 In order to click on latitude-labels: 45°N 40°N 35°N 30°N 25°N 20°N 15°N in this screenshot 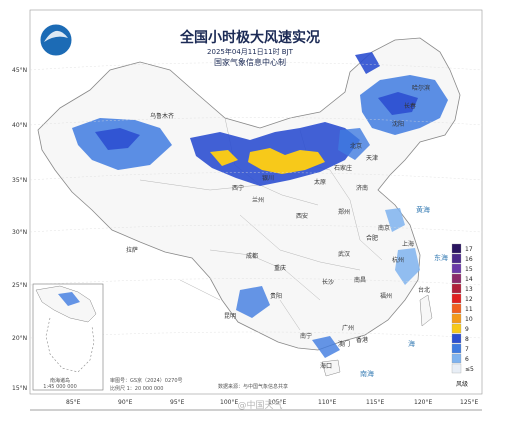, I will do `click(19, 229)`.